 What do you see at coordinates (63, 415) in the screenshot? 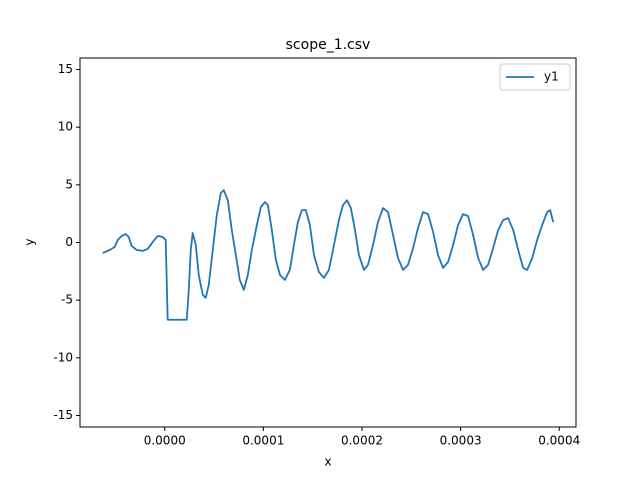
I see `y-tick-label: -15` at bounding box center [63, 415].